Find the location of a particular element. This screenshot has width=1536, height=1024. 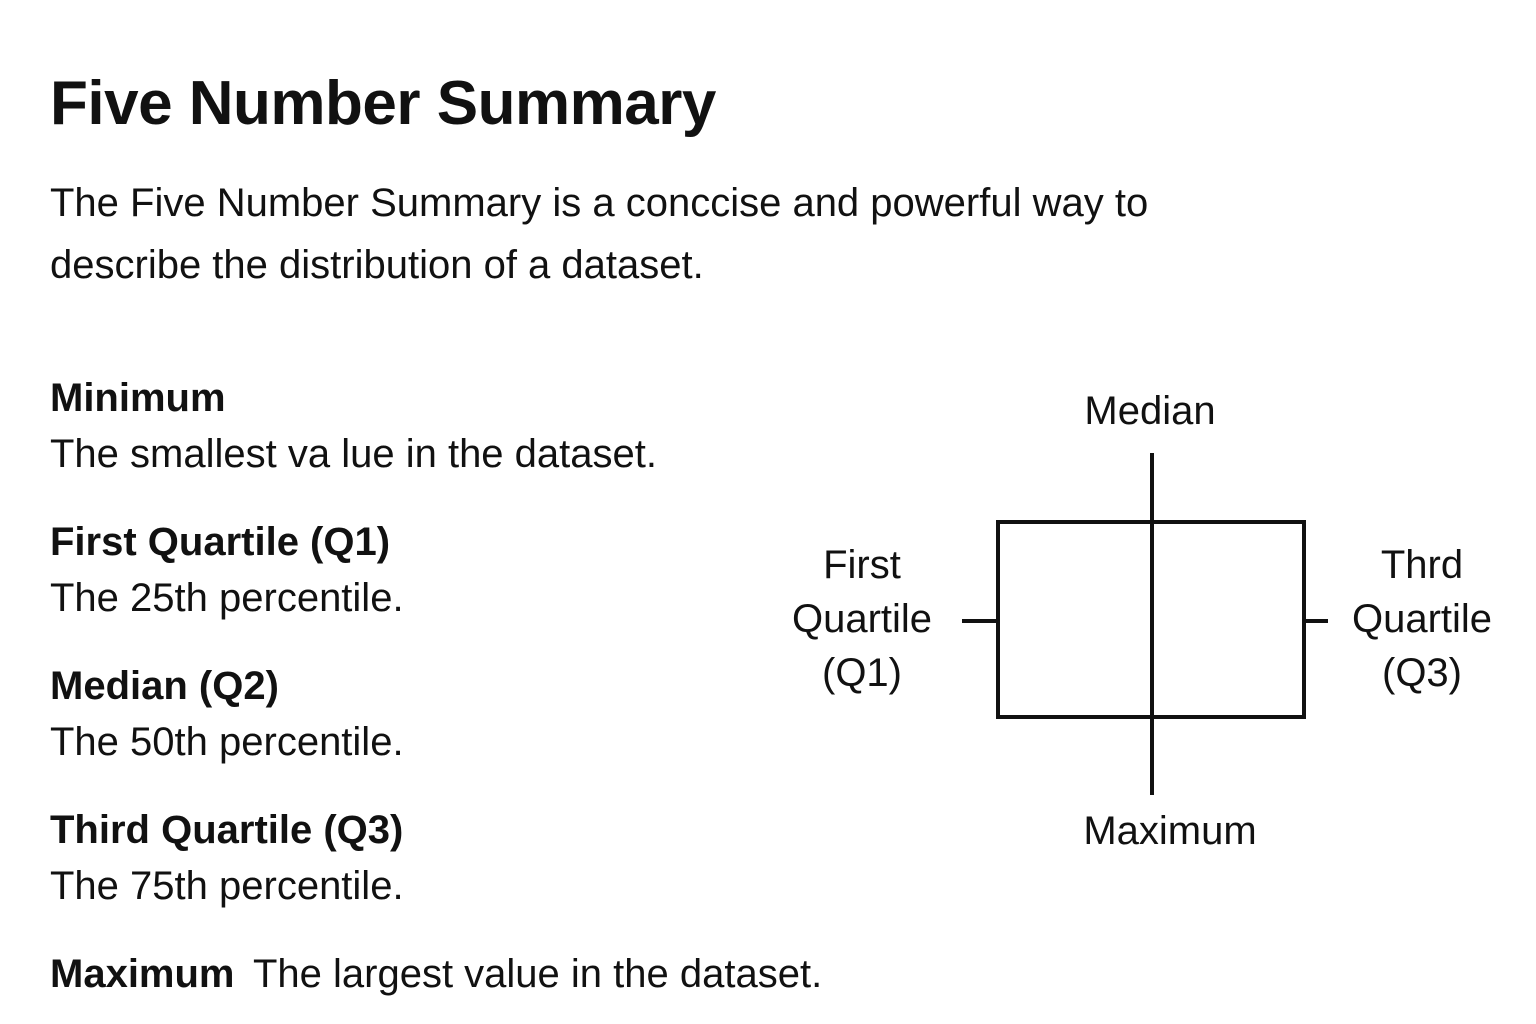

diagram-label-third-quartile: Thrd Quartile (Q3) is located at coordinates (1422, 619).